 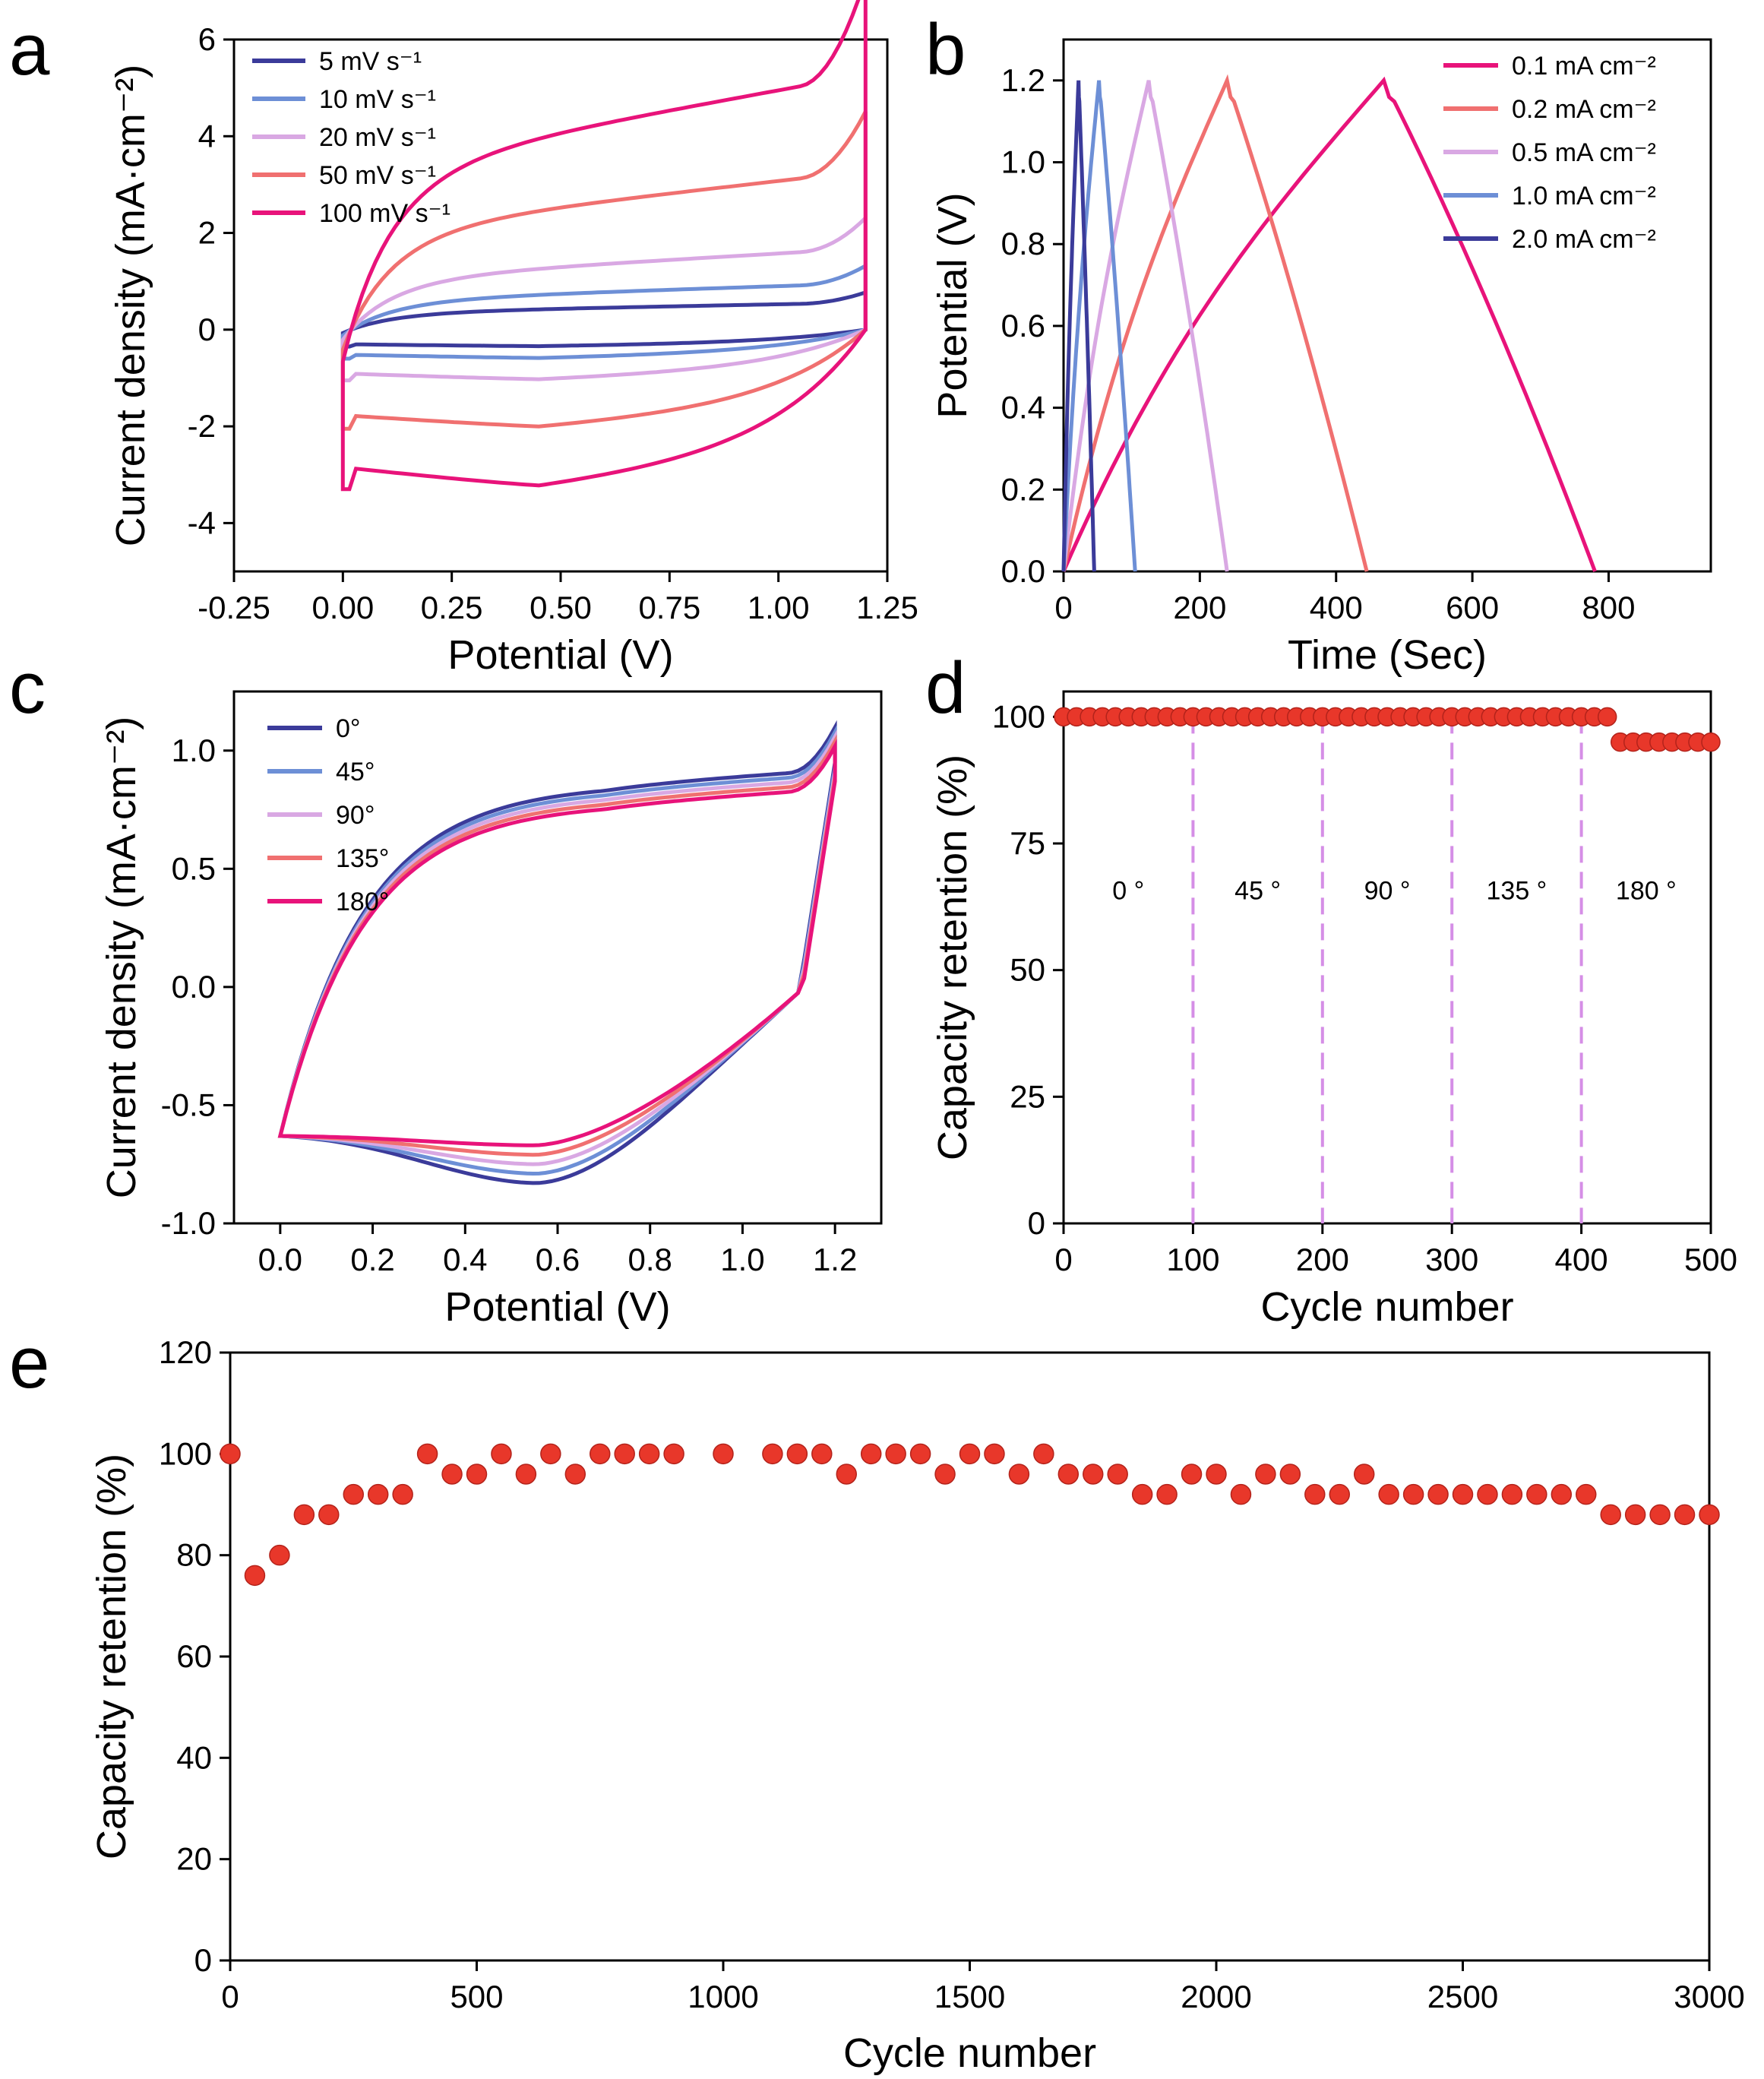 I want to click on c-cv-curve, so click(x=557, y=943).